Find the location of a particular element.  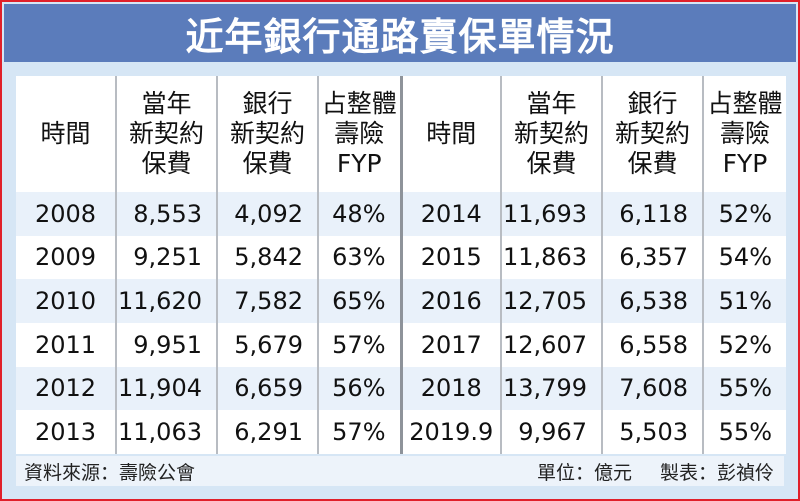

cell-annual-premium: 9,251 is located at coordinates (166, 257).